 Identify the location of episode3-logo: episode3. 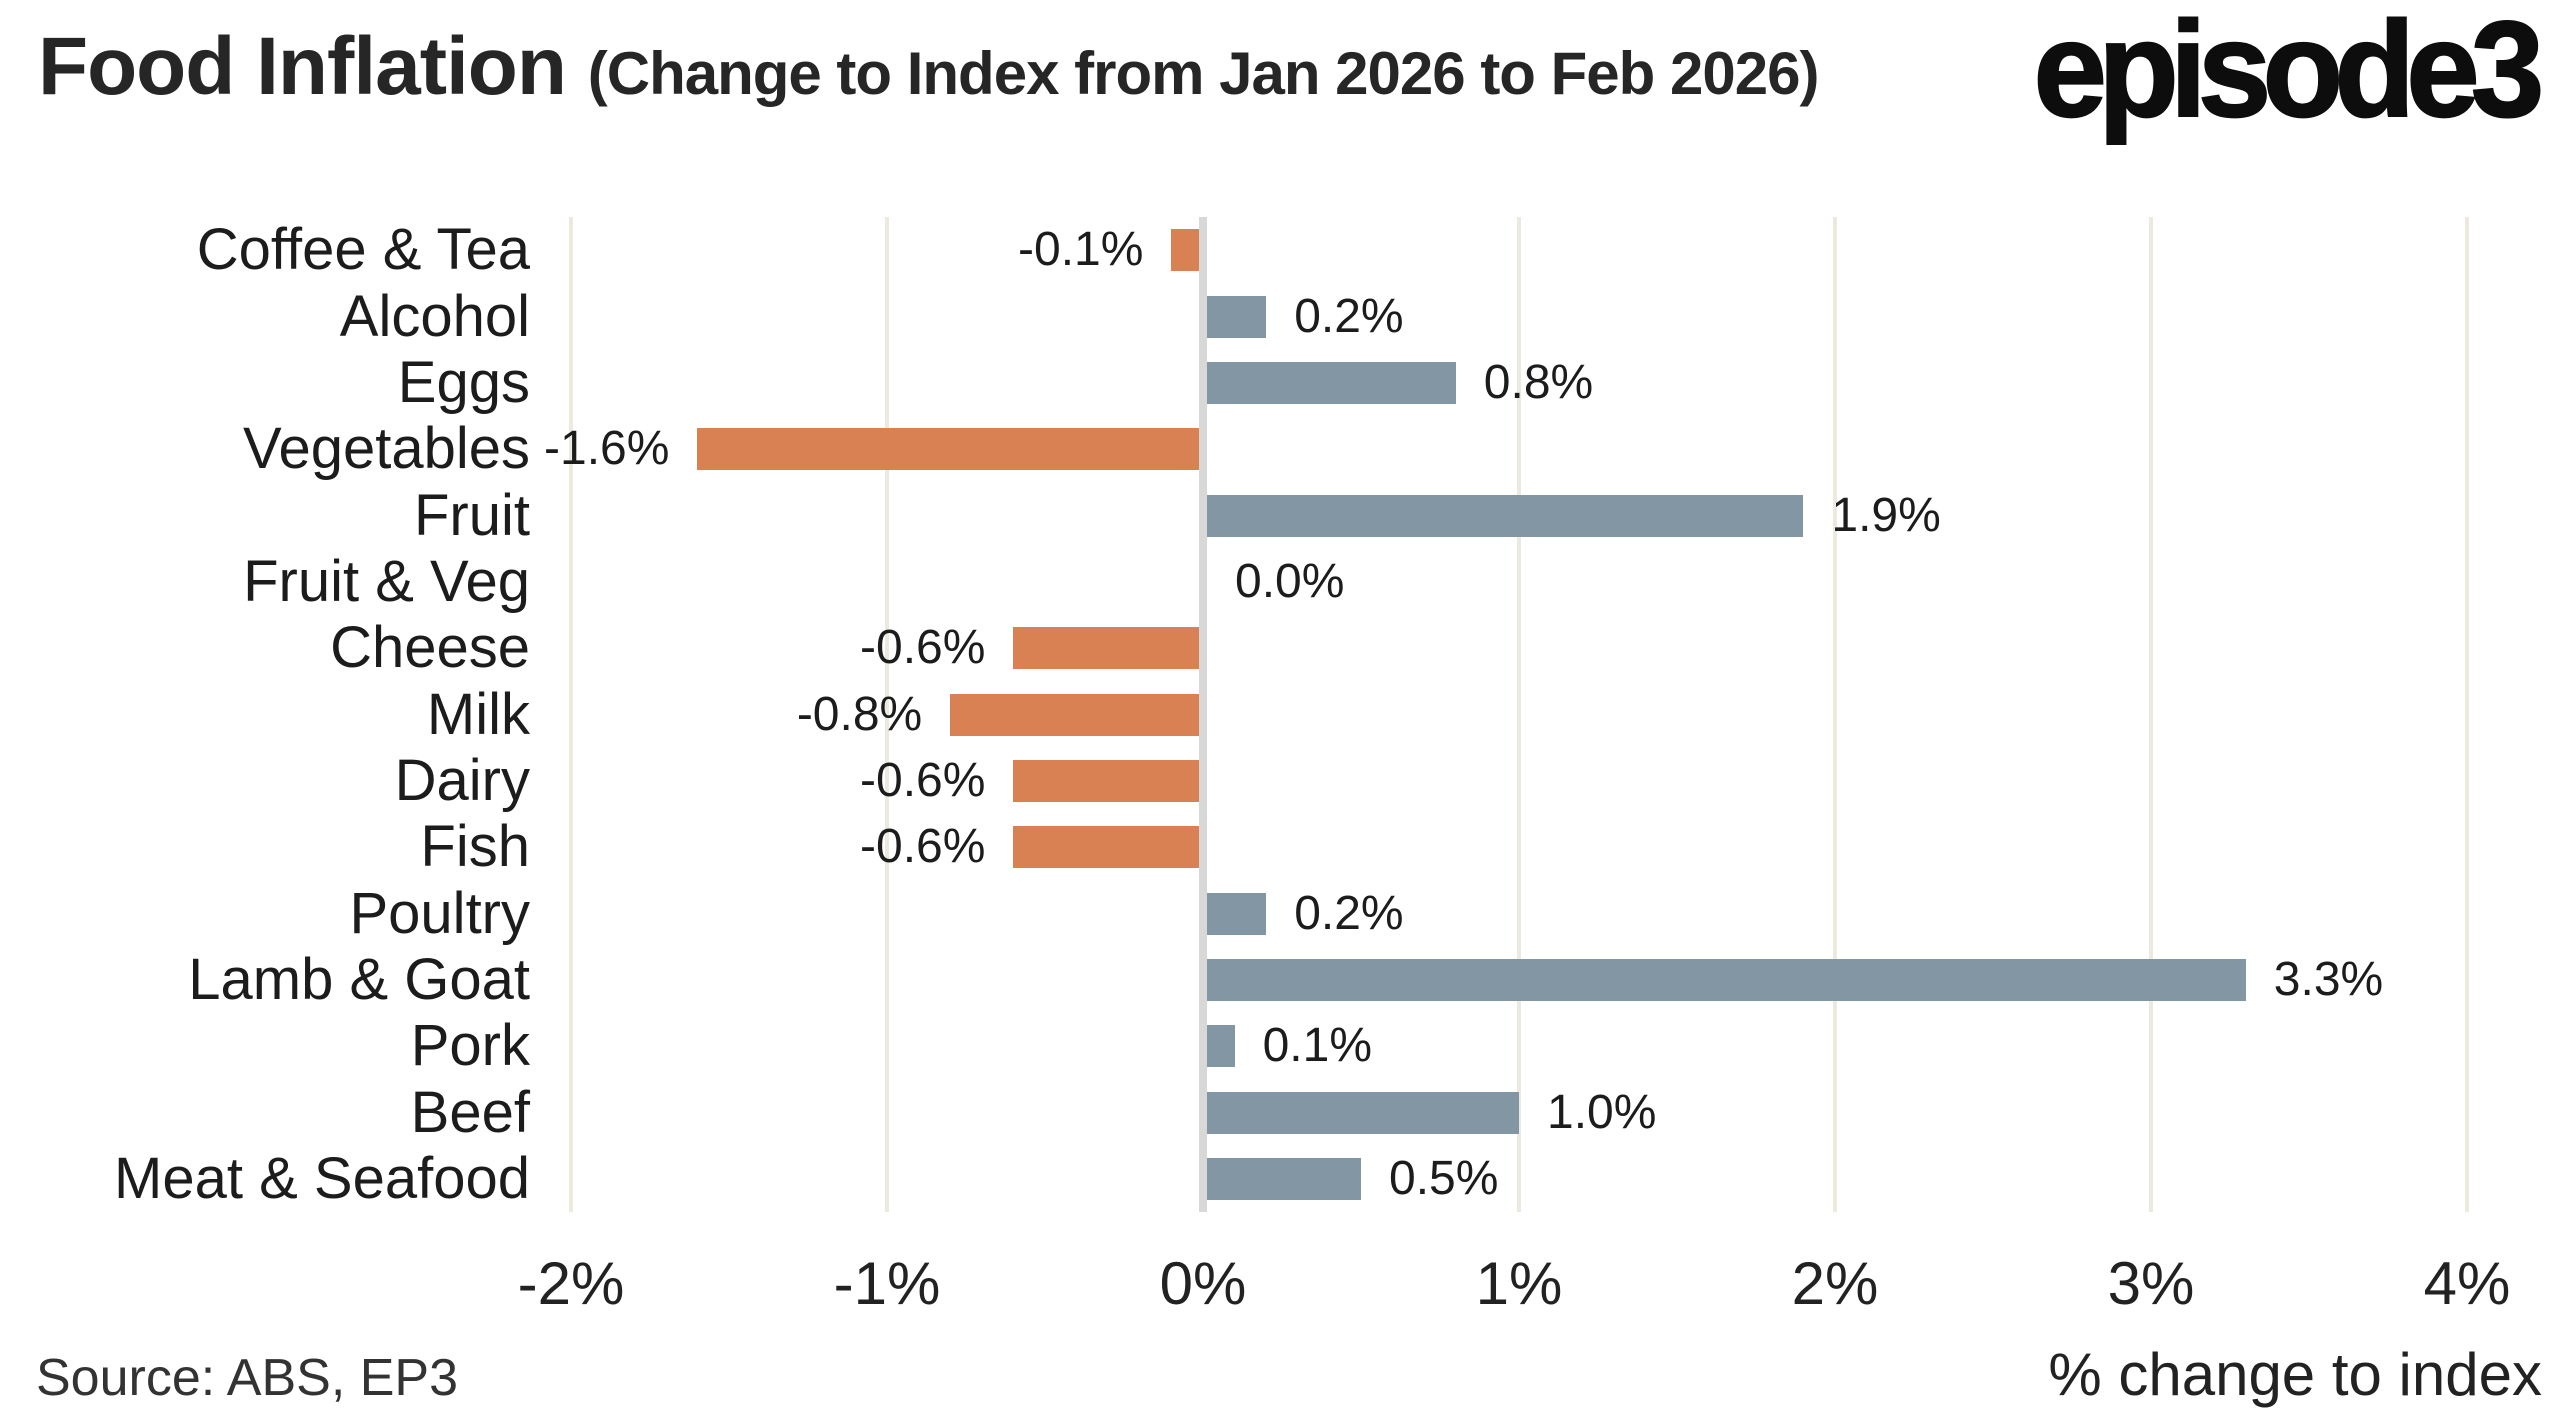
(2289, 72).